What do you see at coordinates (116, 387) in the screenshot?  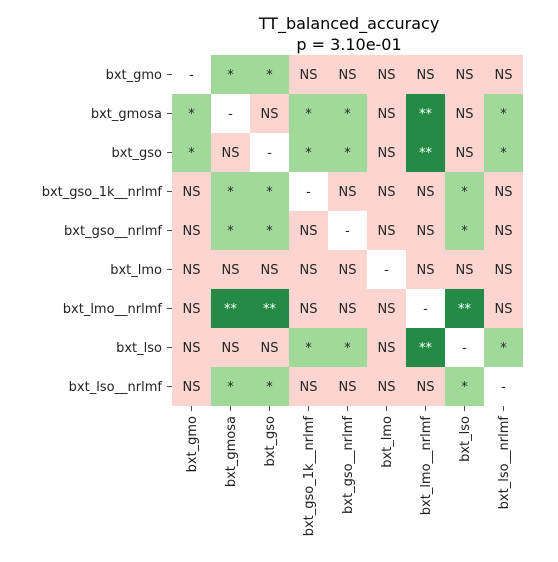 I see `row-tick-label: bxt_lso__nrlmf` at bounding box center [116, 387].